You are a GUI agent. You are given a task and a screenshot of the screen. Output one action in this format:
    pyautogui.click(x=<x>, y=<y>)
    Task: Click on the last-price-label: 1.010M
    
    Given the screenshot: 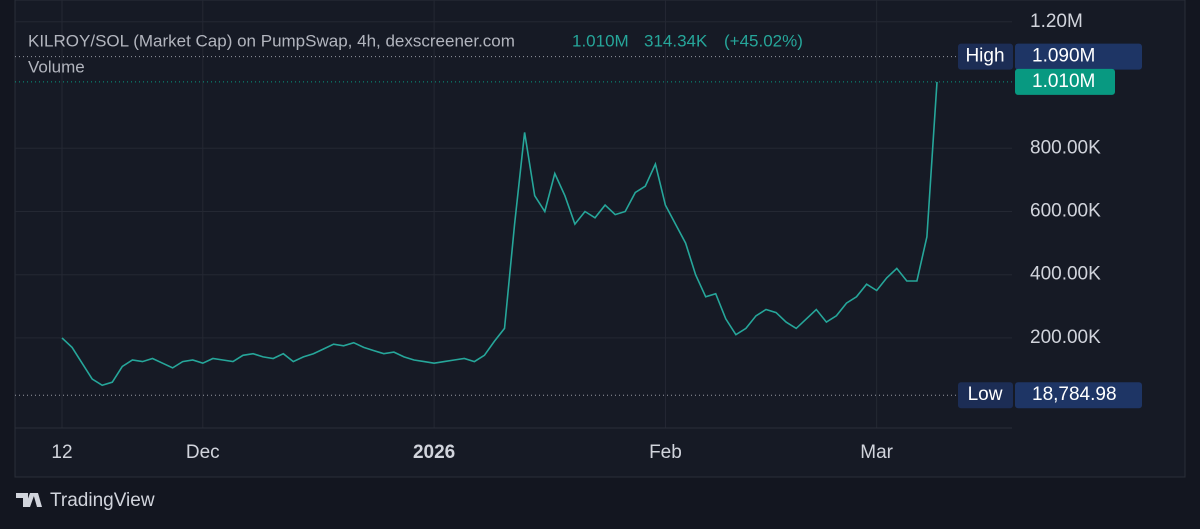 What is the action you would take?
    pyautogui.click(x=1063, y=81)
    